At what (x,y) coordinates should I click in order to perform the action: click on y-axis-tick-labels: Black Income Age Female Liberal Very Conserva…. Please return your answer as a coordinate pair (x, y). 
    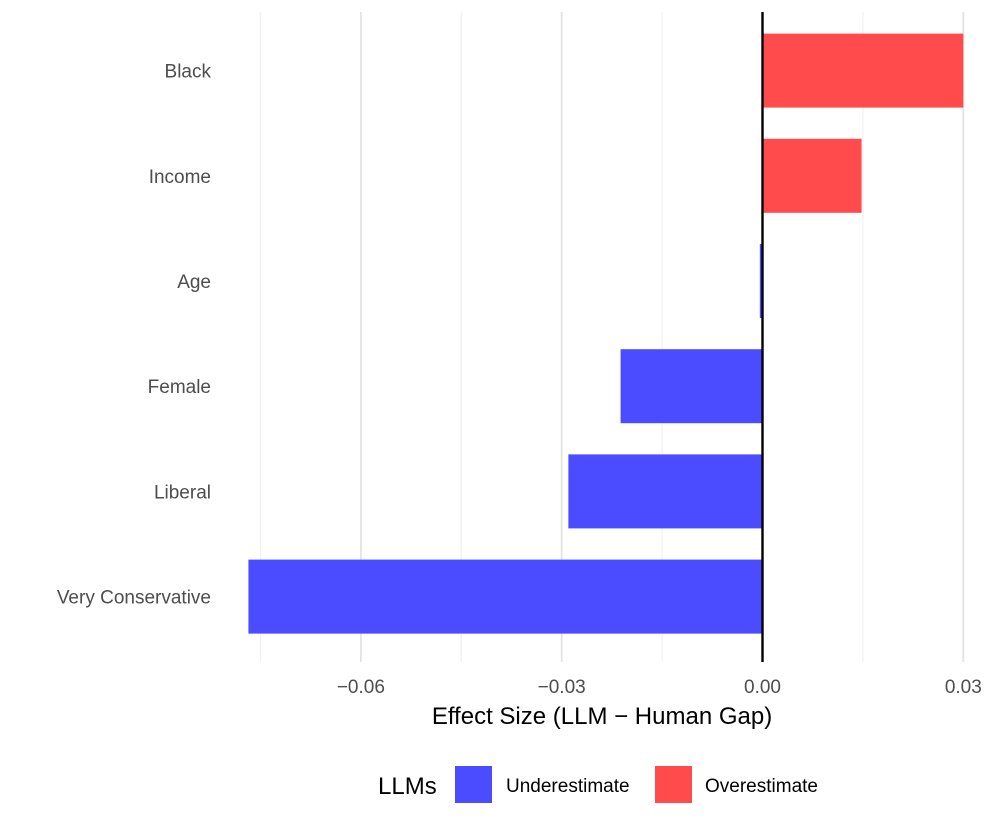
    Looking at the image, I should click on (134, 335).